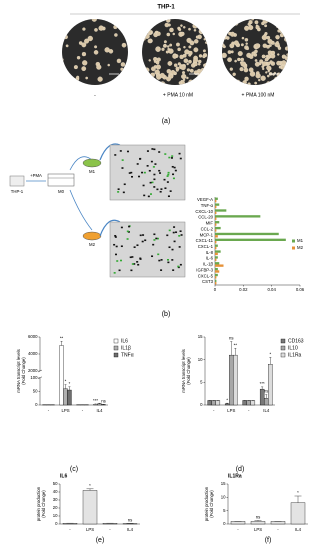 This screenshot has width=332, height=550. I want to click on panel-label: (c), so click(74, 469).